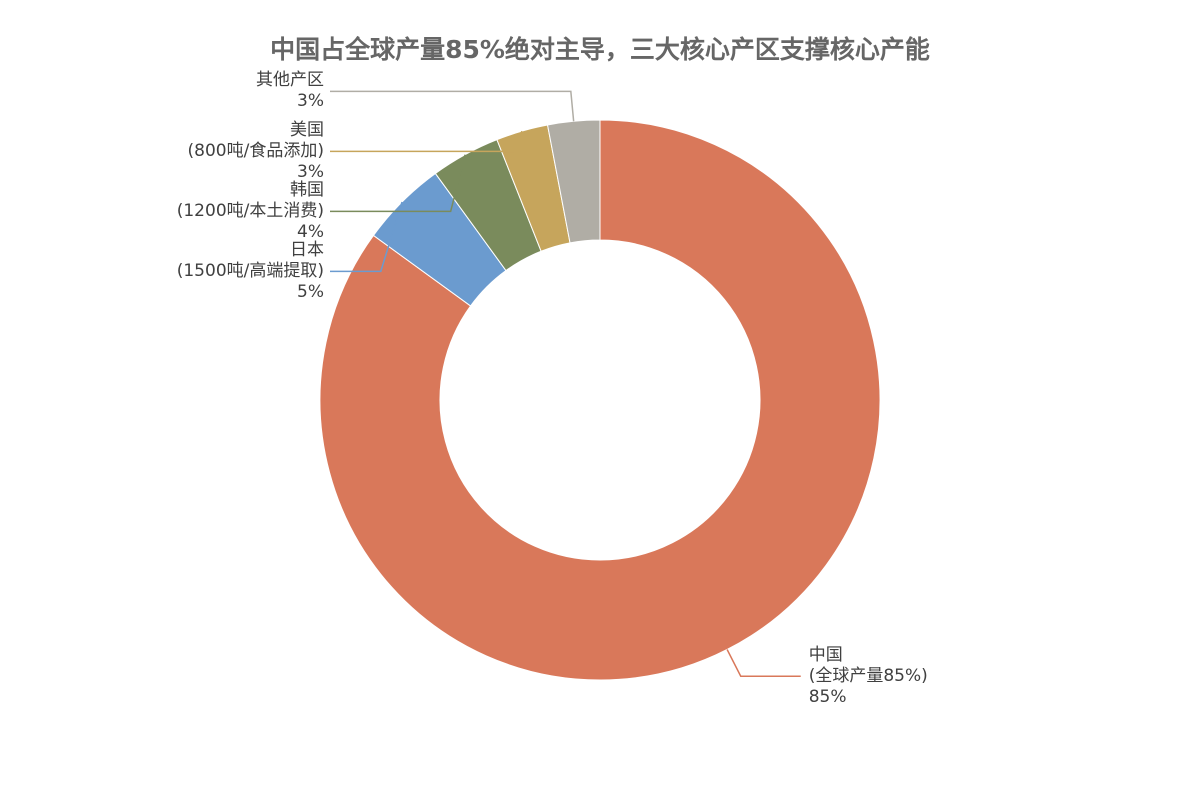  What do you see at coordinates (250, 260) in the screenshot?
I see `category-label: 日本 (1500吨/高端提取)` at bounding box center [250, 260].